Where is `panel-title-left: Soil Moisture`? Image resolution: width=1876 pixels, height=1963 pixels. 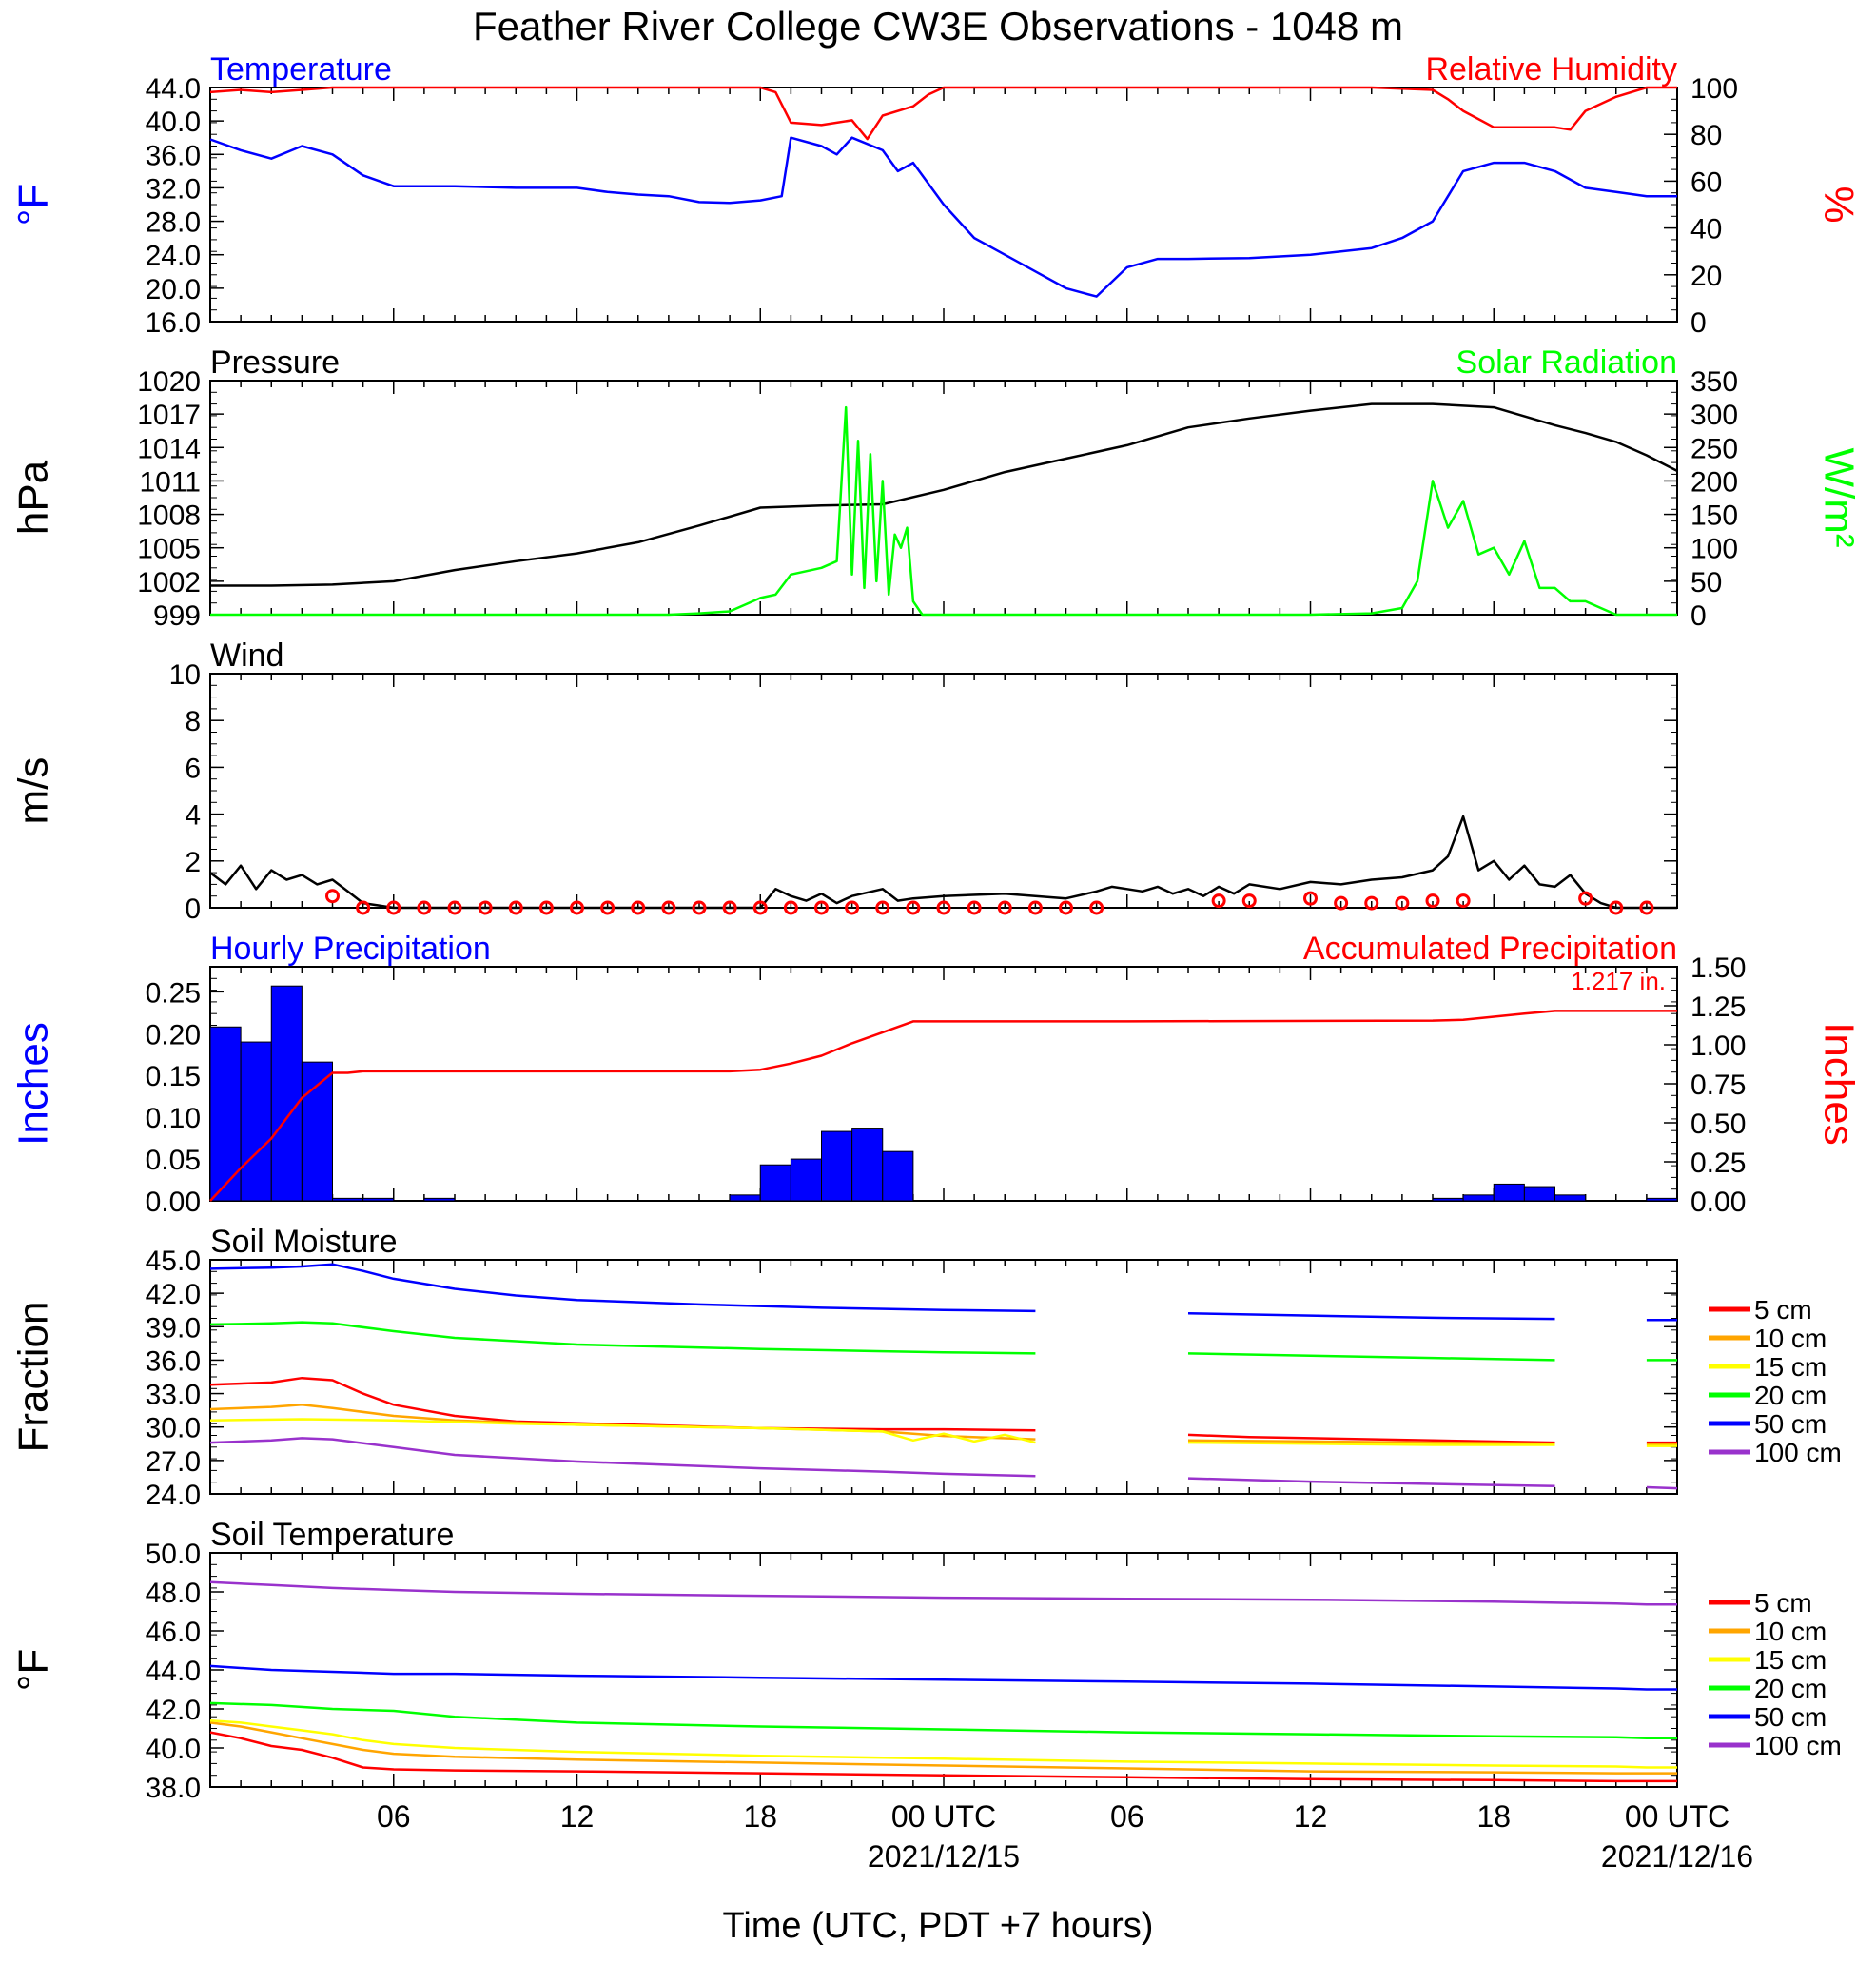
panel-title-left: Soil Moisture is located at coordinates (304, 1242).